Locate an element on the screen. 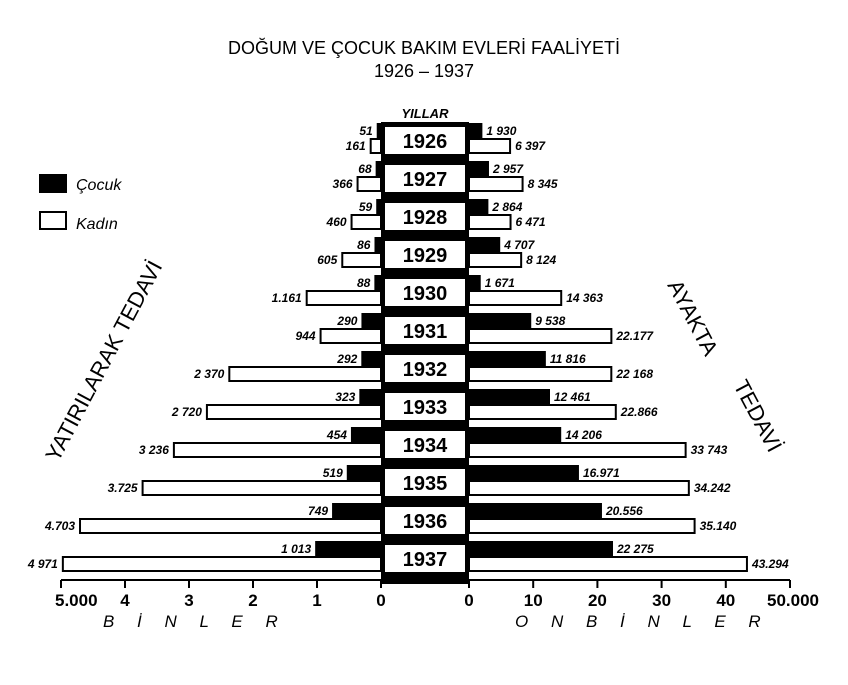 The height and width of the screenshot is (685, 848). right-unit-label: O N B İ N L E R is located at coordinates (642, 621).